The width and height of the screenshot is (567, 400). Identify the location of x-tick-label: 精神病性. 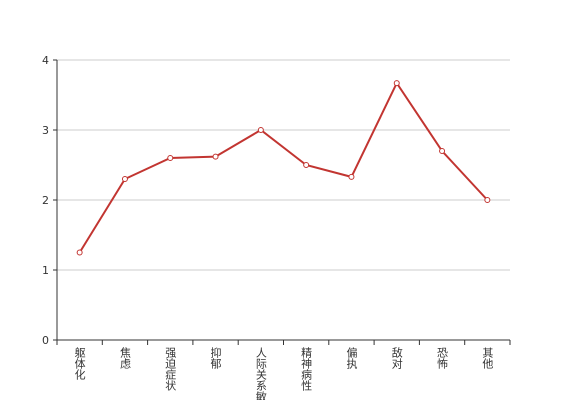
(306, 369).